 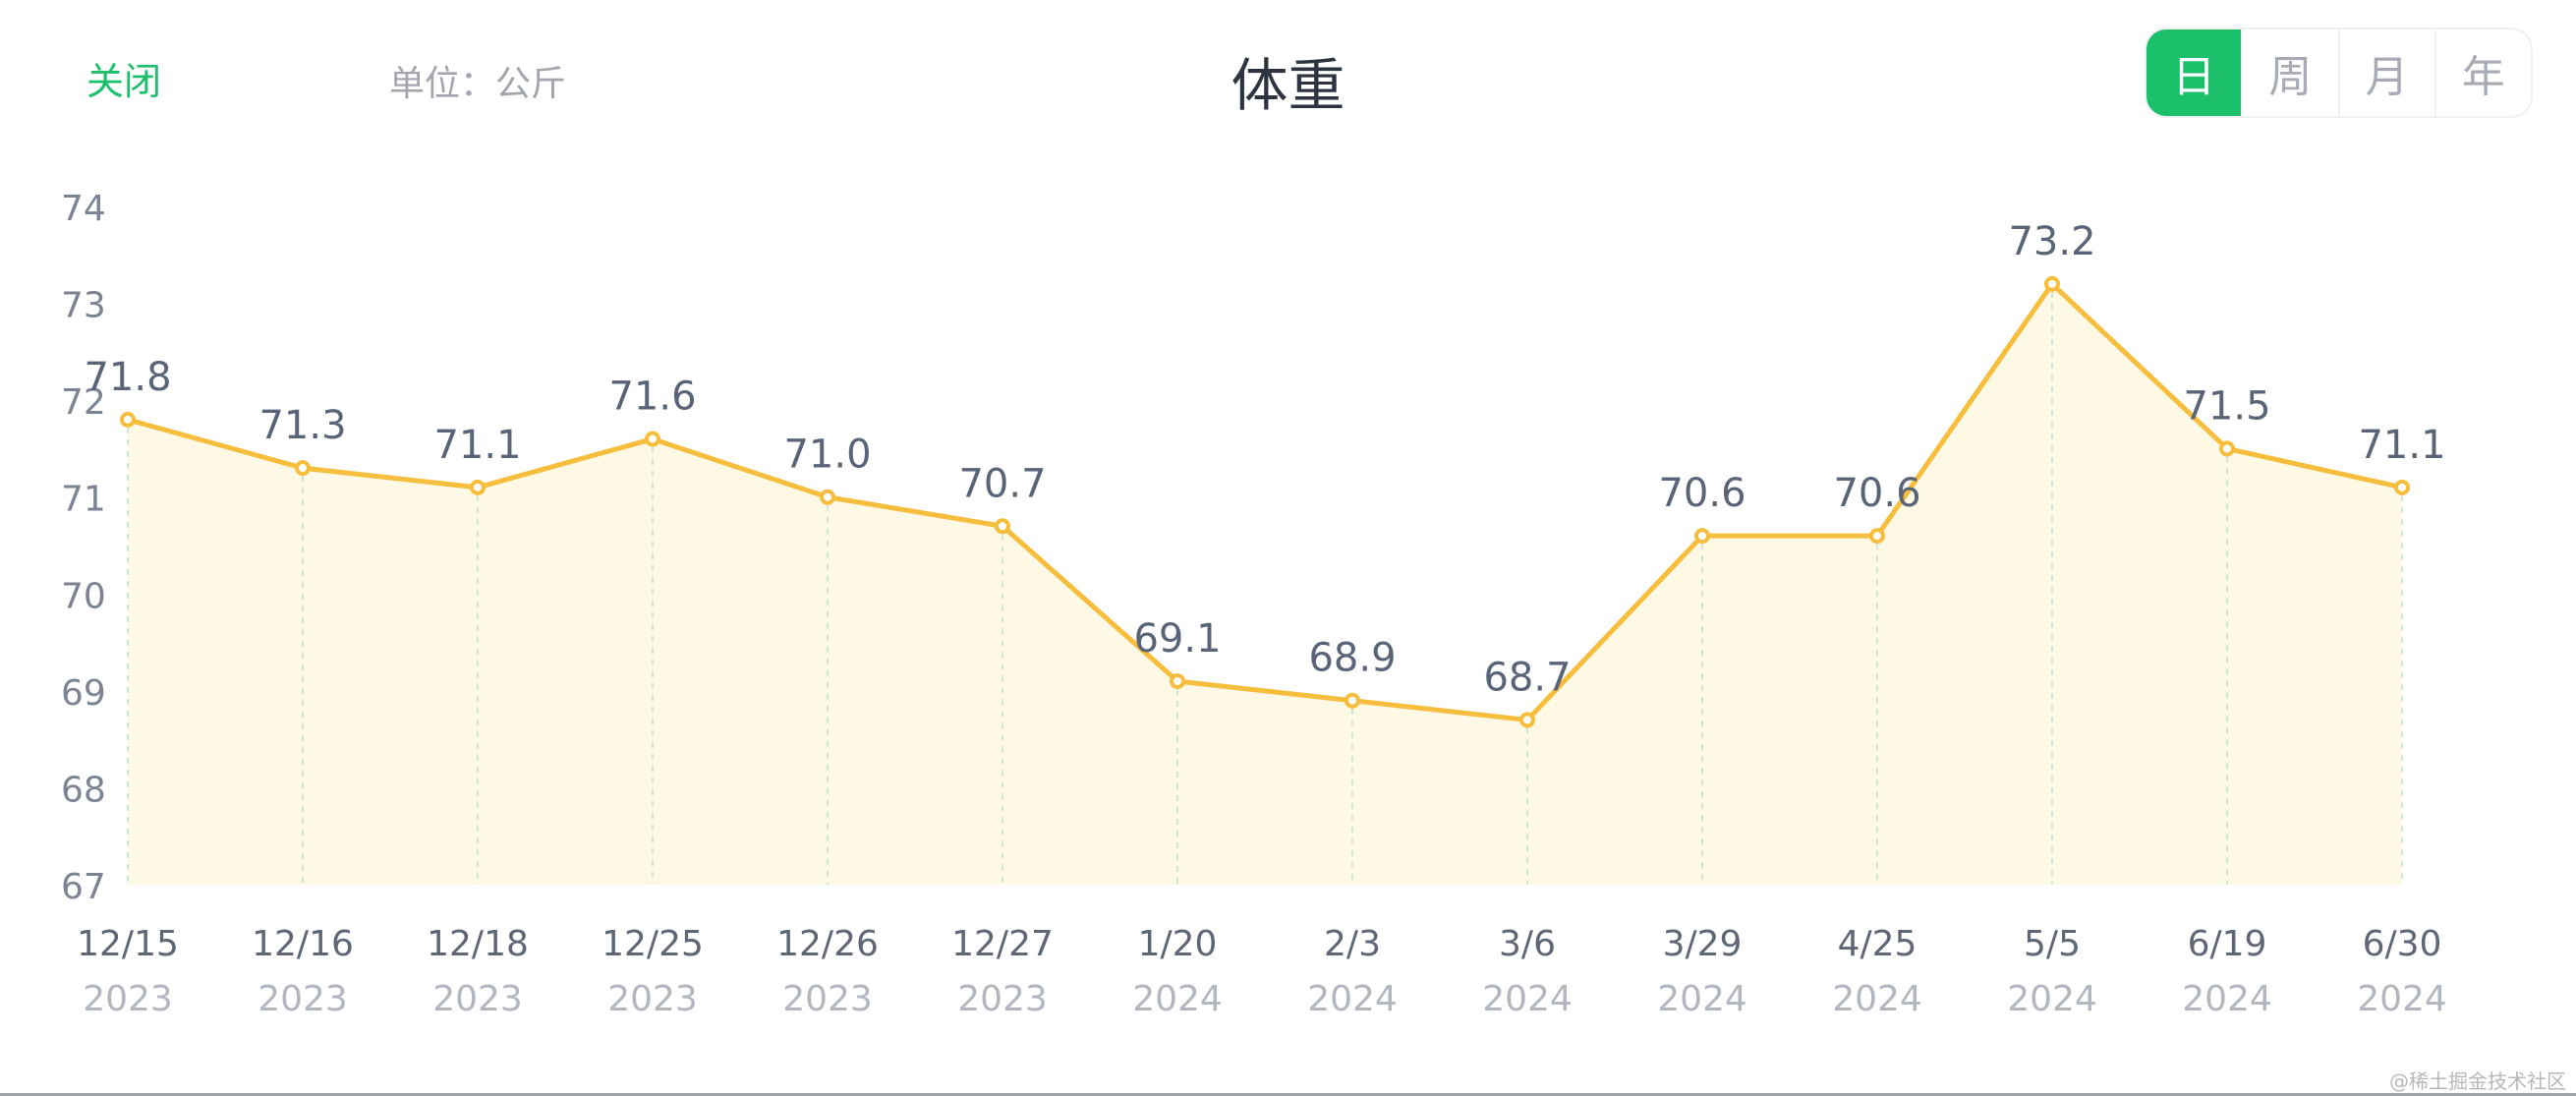 I want to click on y-tick-label: 71, so click(x=84, y=500).